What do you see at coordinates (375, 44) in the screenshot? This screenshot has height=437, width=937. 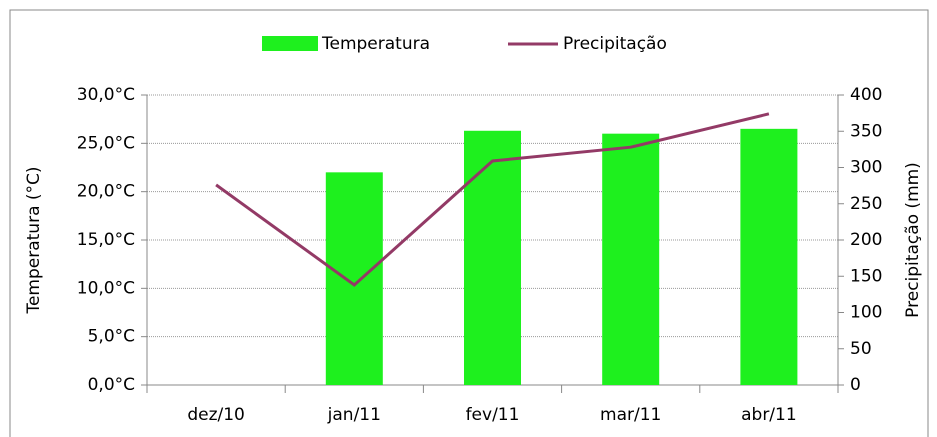 I see `legend-label: Temperatura` at bounding box center [375, 44].